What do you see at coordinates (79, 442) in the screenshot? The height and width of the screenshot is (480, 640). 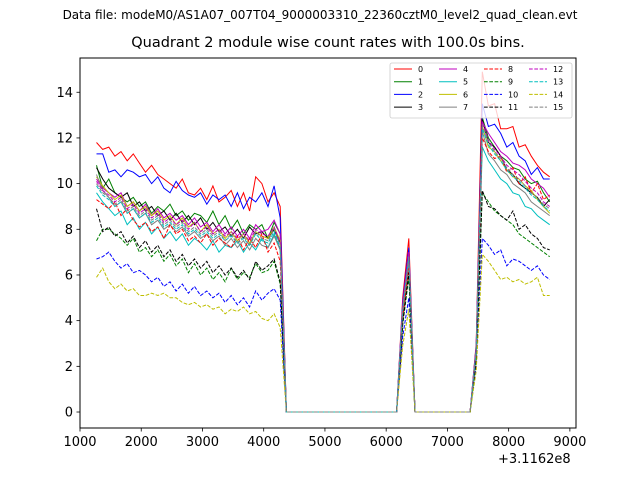 I see `x-tick-label: 1000` at bounding box center [79, 442].